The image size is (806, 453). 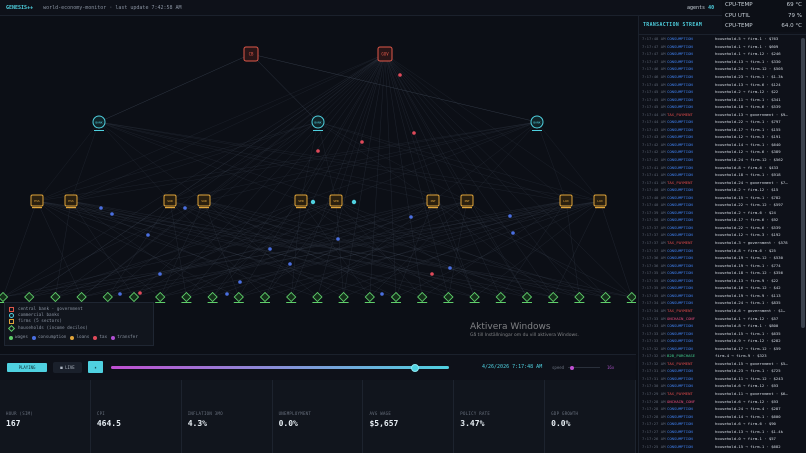 What do you see at coordinates (584, 367) in the screenshot?
I see `speed-slider` at bounding box center [584, 367].